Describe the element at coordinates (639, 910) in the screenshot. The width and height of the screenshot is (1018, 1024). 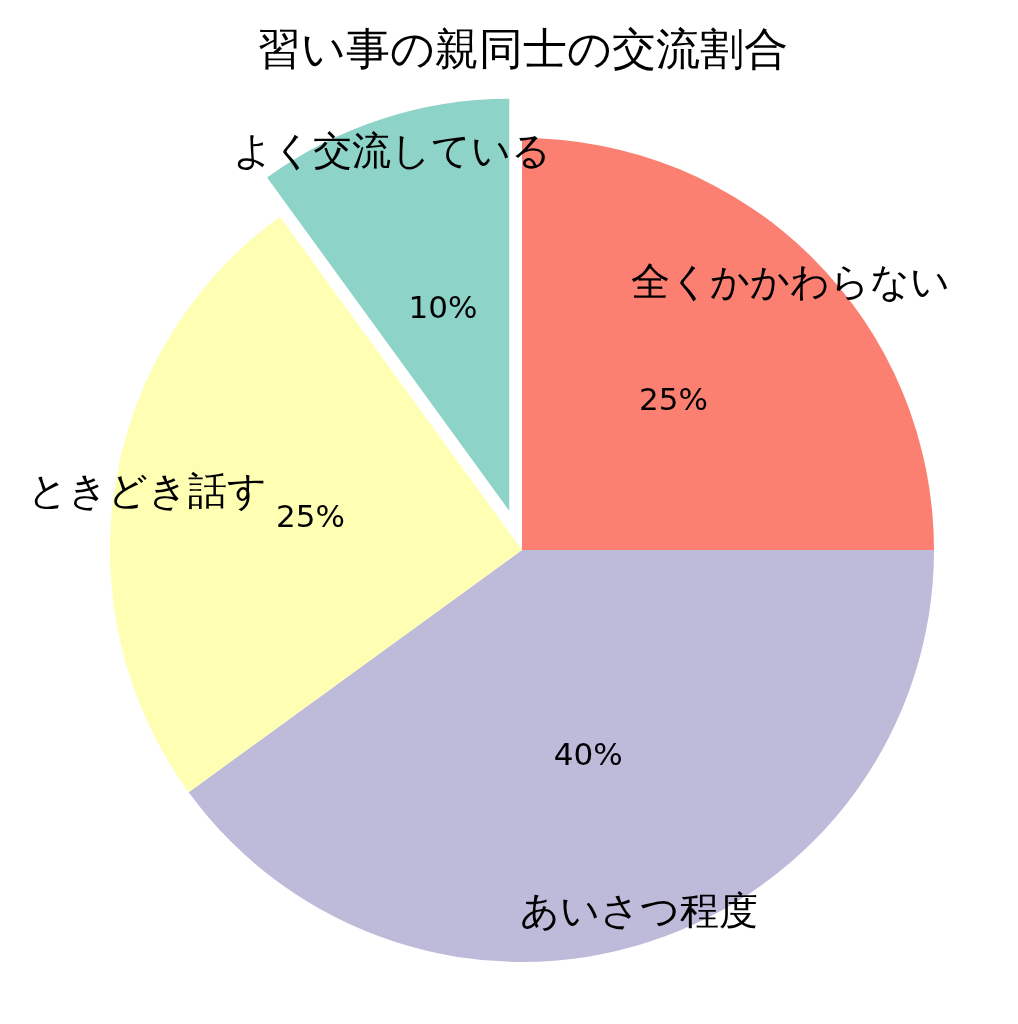
I see `slice-label: あいさつ程度` at that location.